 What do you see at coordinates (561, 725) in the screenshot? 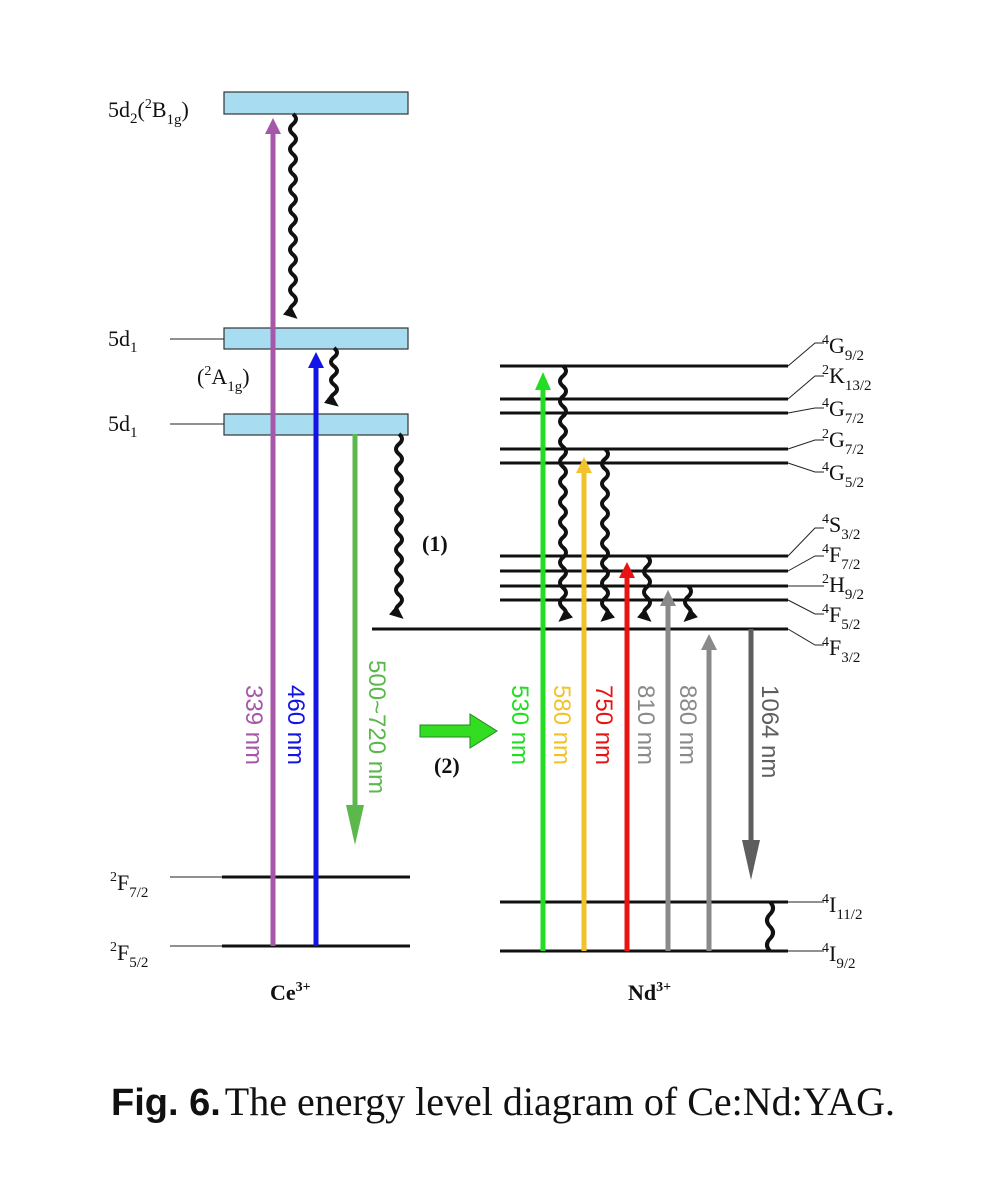
I see `label-580nm: 580 nm` at bounding box center [561, 725].